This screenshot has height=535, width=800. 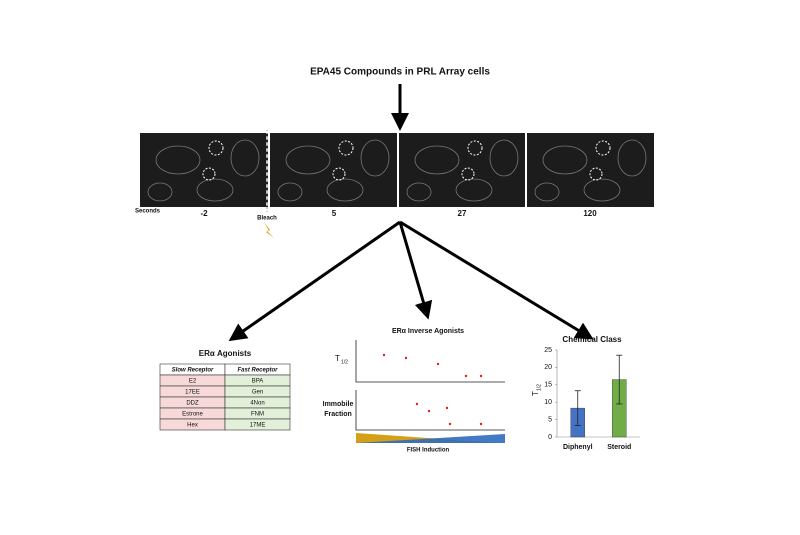 I want to click on cell-text: 17ME, so click(x=258, y=426).